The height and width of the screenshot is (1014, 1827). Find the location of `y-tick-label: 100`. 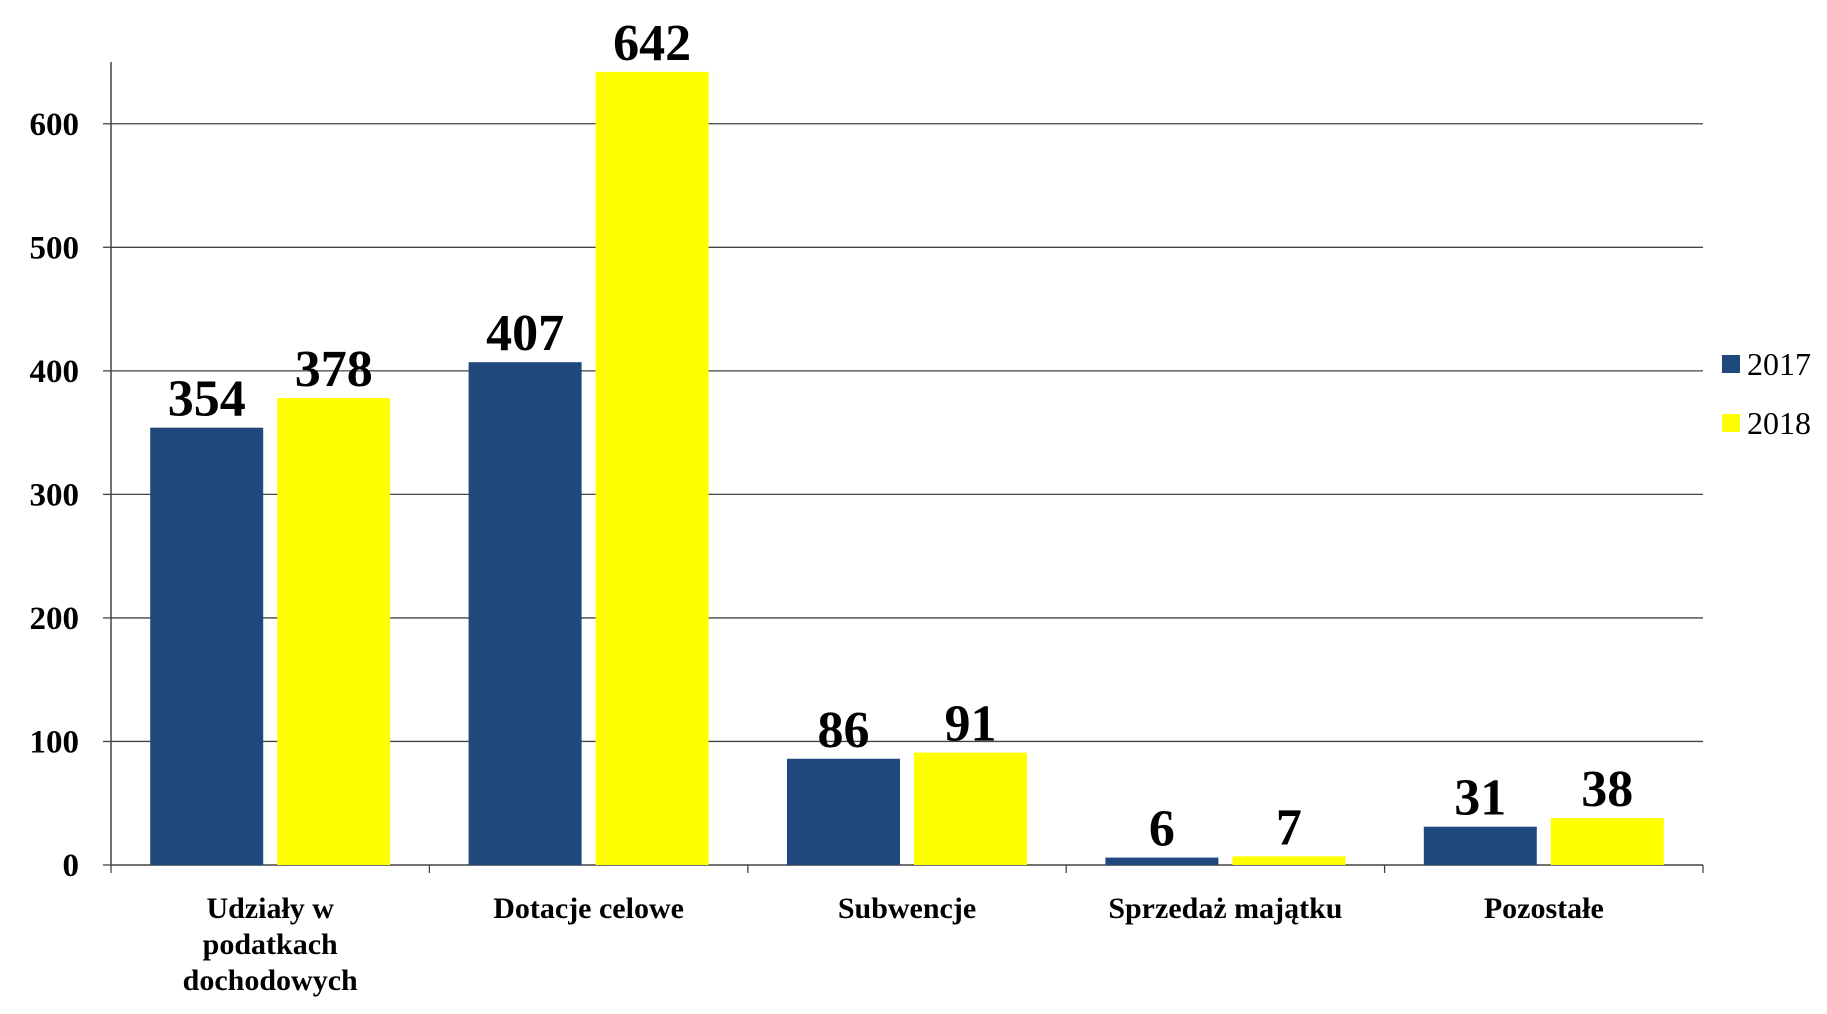

y-tick-label: 100 is located at coordinates (55, 742).